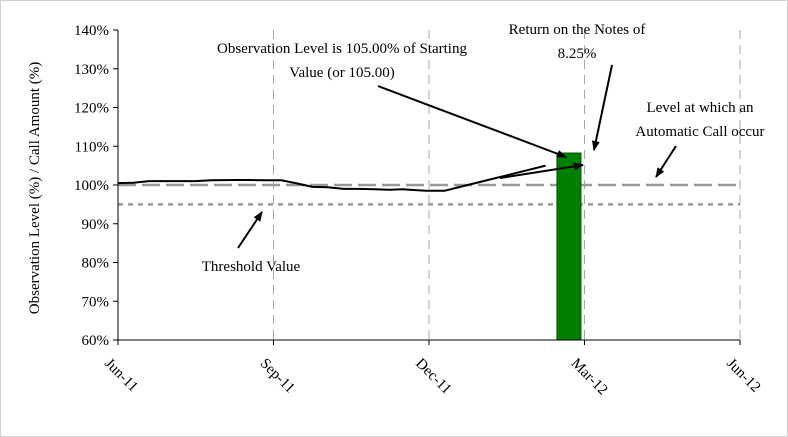  I want to click on return-annotation-text: Return on the Notes of, so click(577, 30).